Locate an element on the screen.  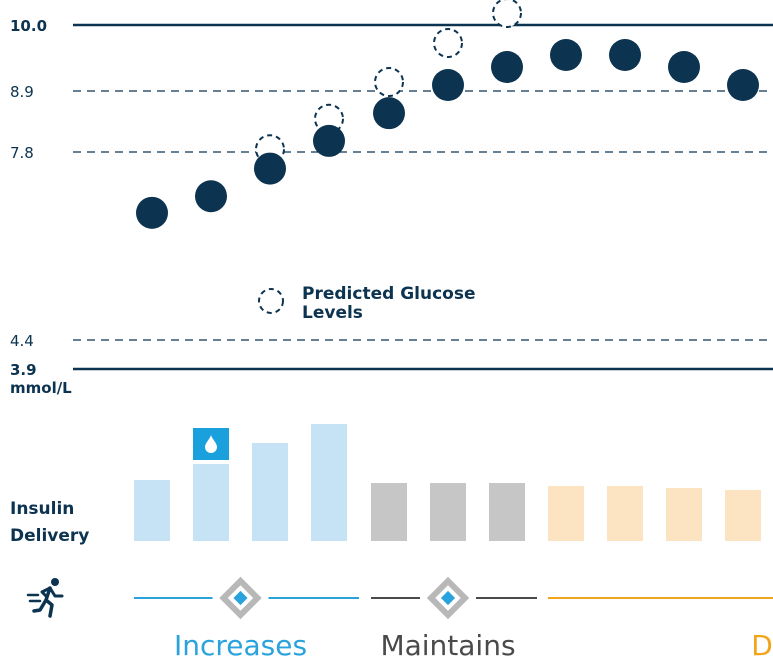
insulin-label-line1: Insulin is located at coordinates (42, 509).